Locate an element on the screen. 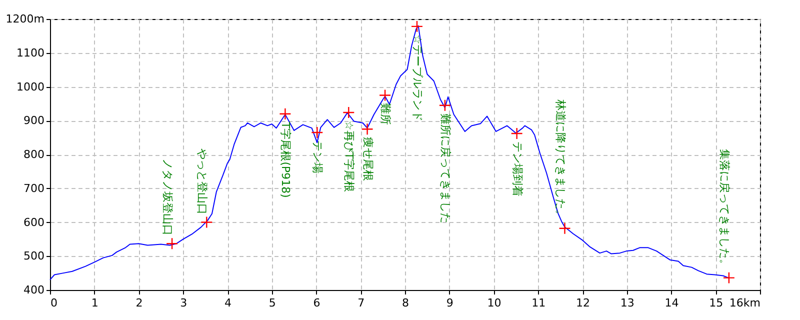 Image resolution: width=800 pixels, height=320 pixels. annotation: 林道に降りてきました。 is located at coordinates (560, 159).